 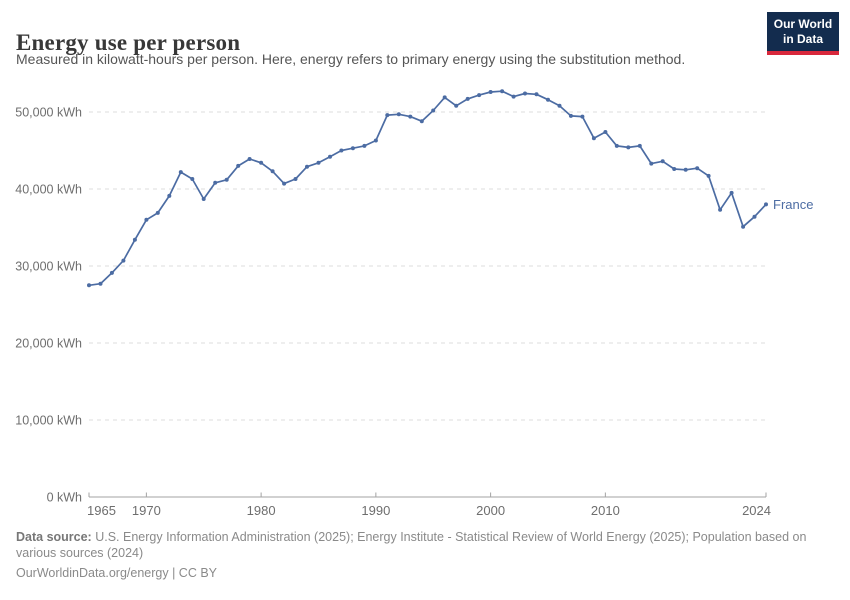 What do you see at coordinates (793, 204) in the screenshot?
I see `series-end-label: France` at bounding box center [793, 204].